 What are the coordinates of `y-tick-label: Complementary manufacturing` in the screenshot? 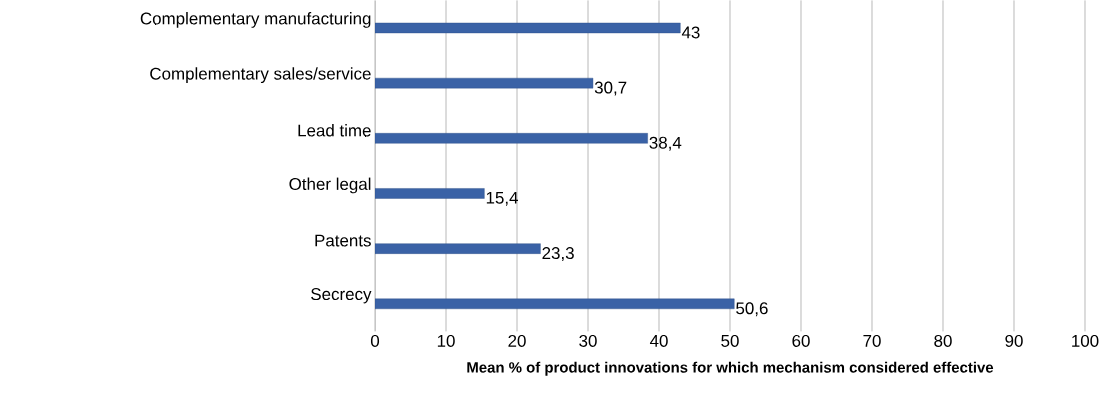 It's located at (255, 19).